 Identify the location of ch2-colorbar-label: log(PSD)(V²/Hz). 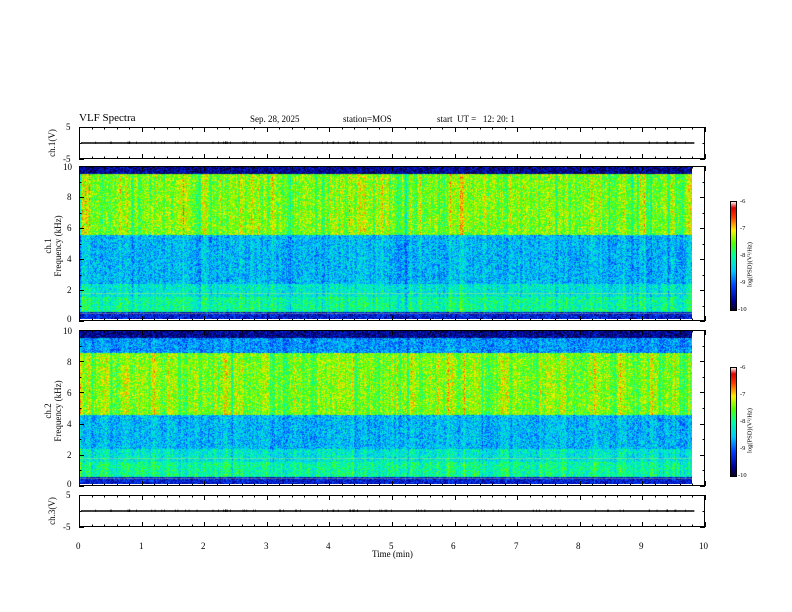
(750, 430).